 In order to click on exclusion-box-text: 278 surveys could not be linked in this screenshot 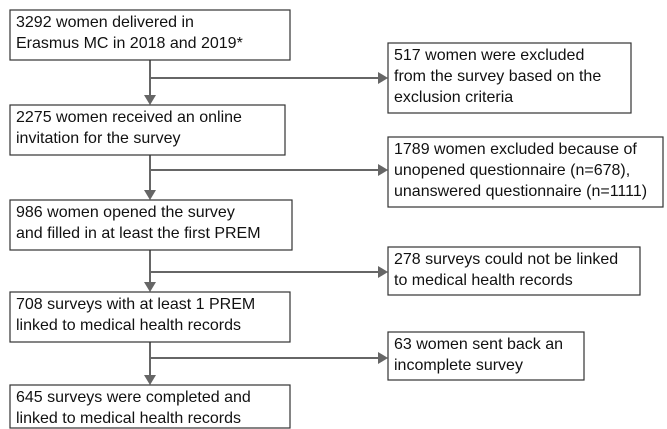, I will do `click(506, 259)`.